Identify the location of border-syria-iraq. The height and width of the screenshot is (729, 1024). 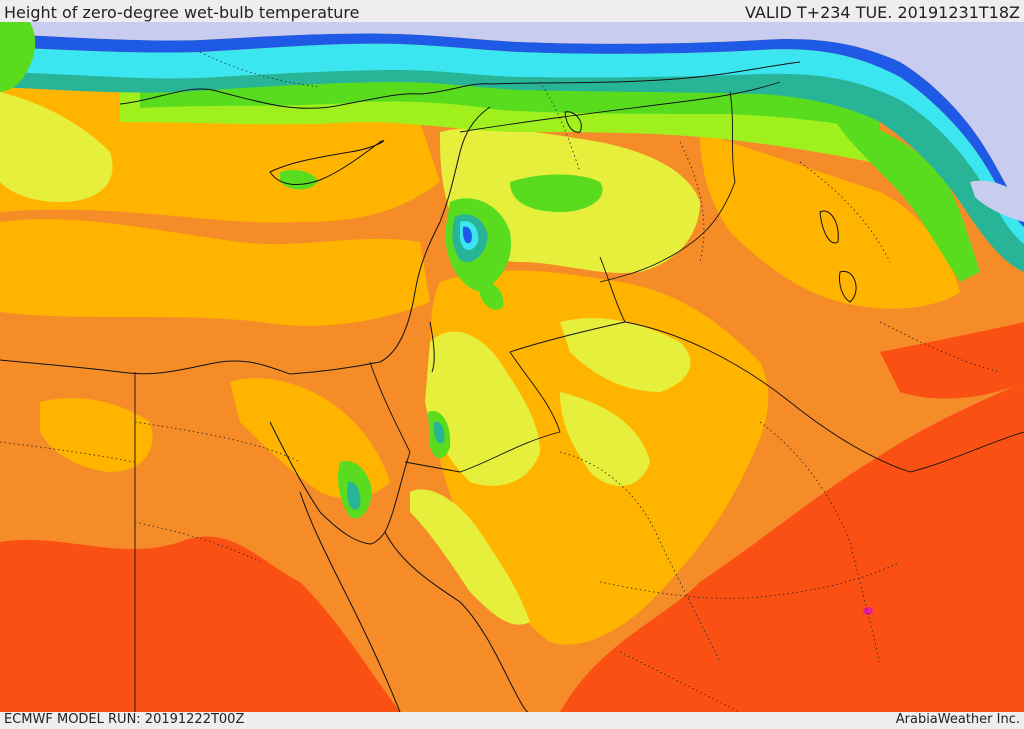
(612, 289).